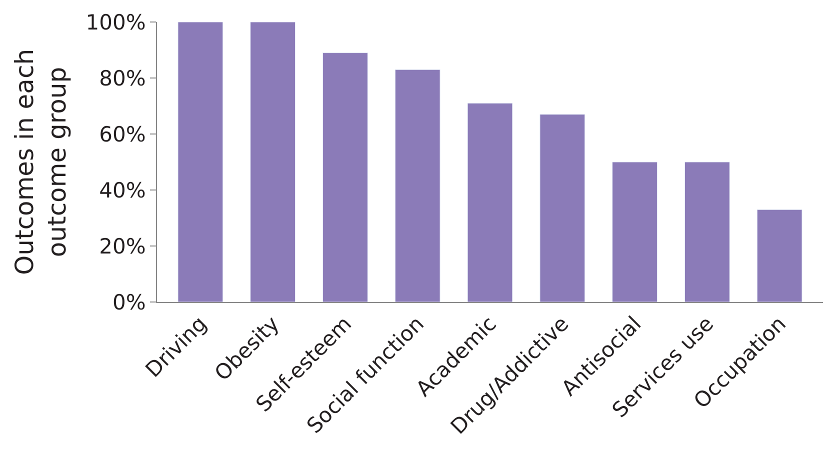 This screenshot has height=452, width=829. I want to click on y-tick-label: 60%, so click(122, 134).